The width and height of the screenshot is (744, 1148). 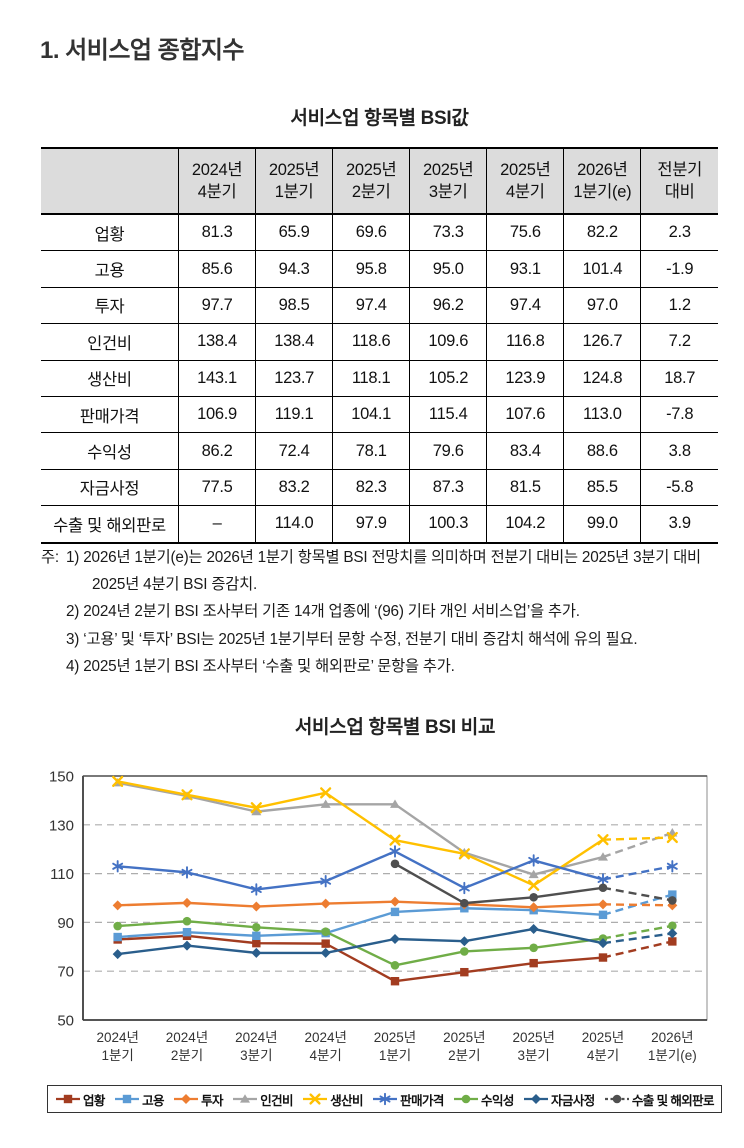 I want to click on svg-text: 50, so click(x=65, y=1021).